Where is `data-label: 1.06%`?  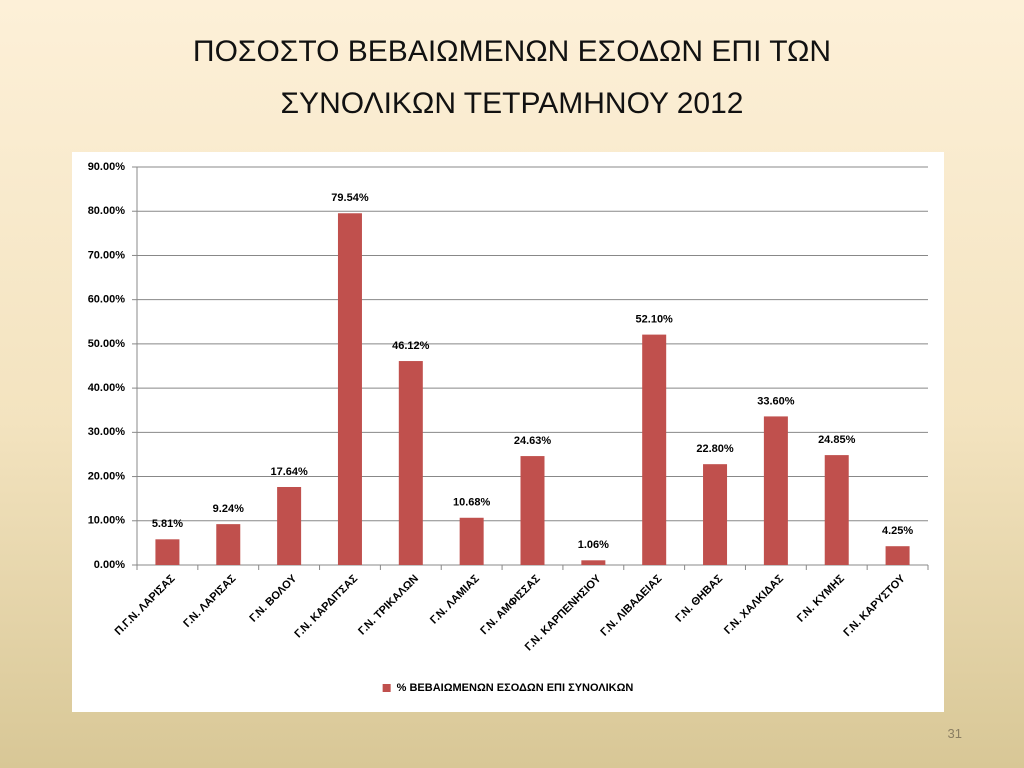
data-label: 1.06% is located at coordinates (593, 545).